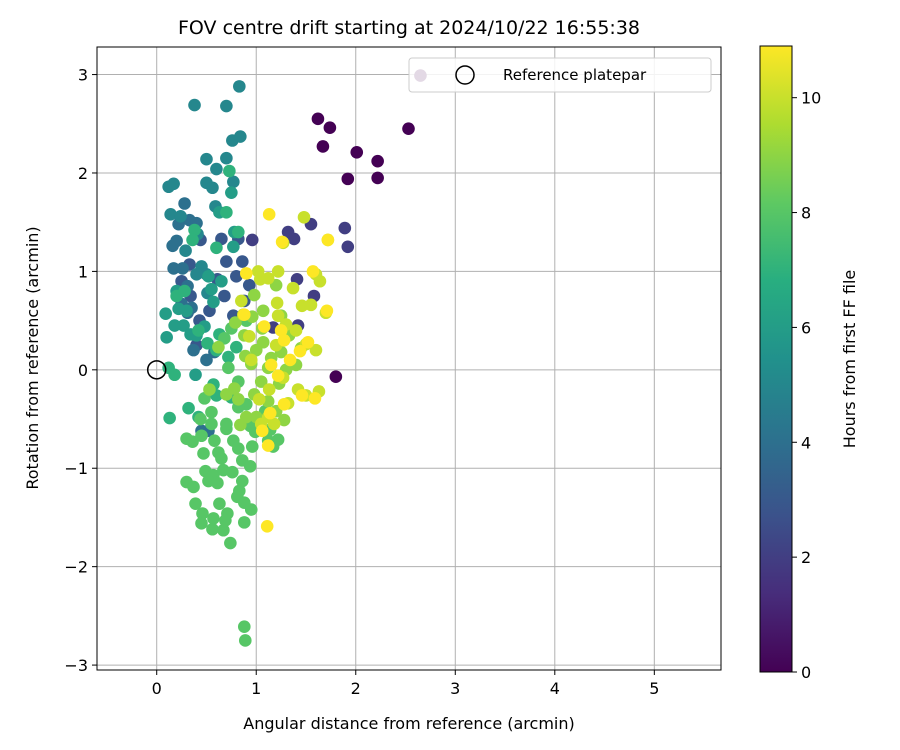 This screenshot has height=750, width=900. What do you see at coordinates (654, 688) in the screenshot?
I see `x-tick-label: 5` at bounding box center [654, 688].